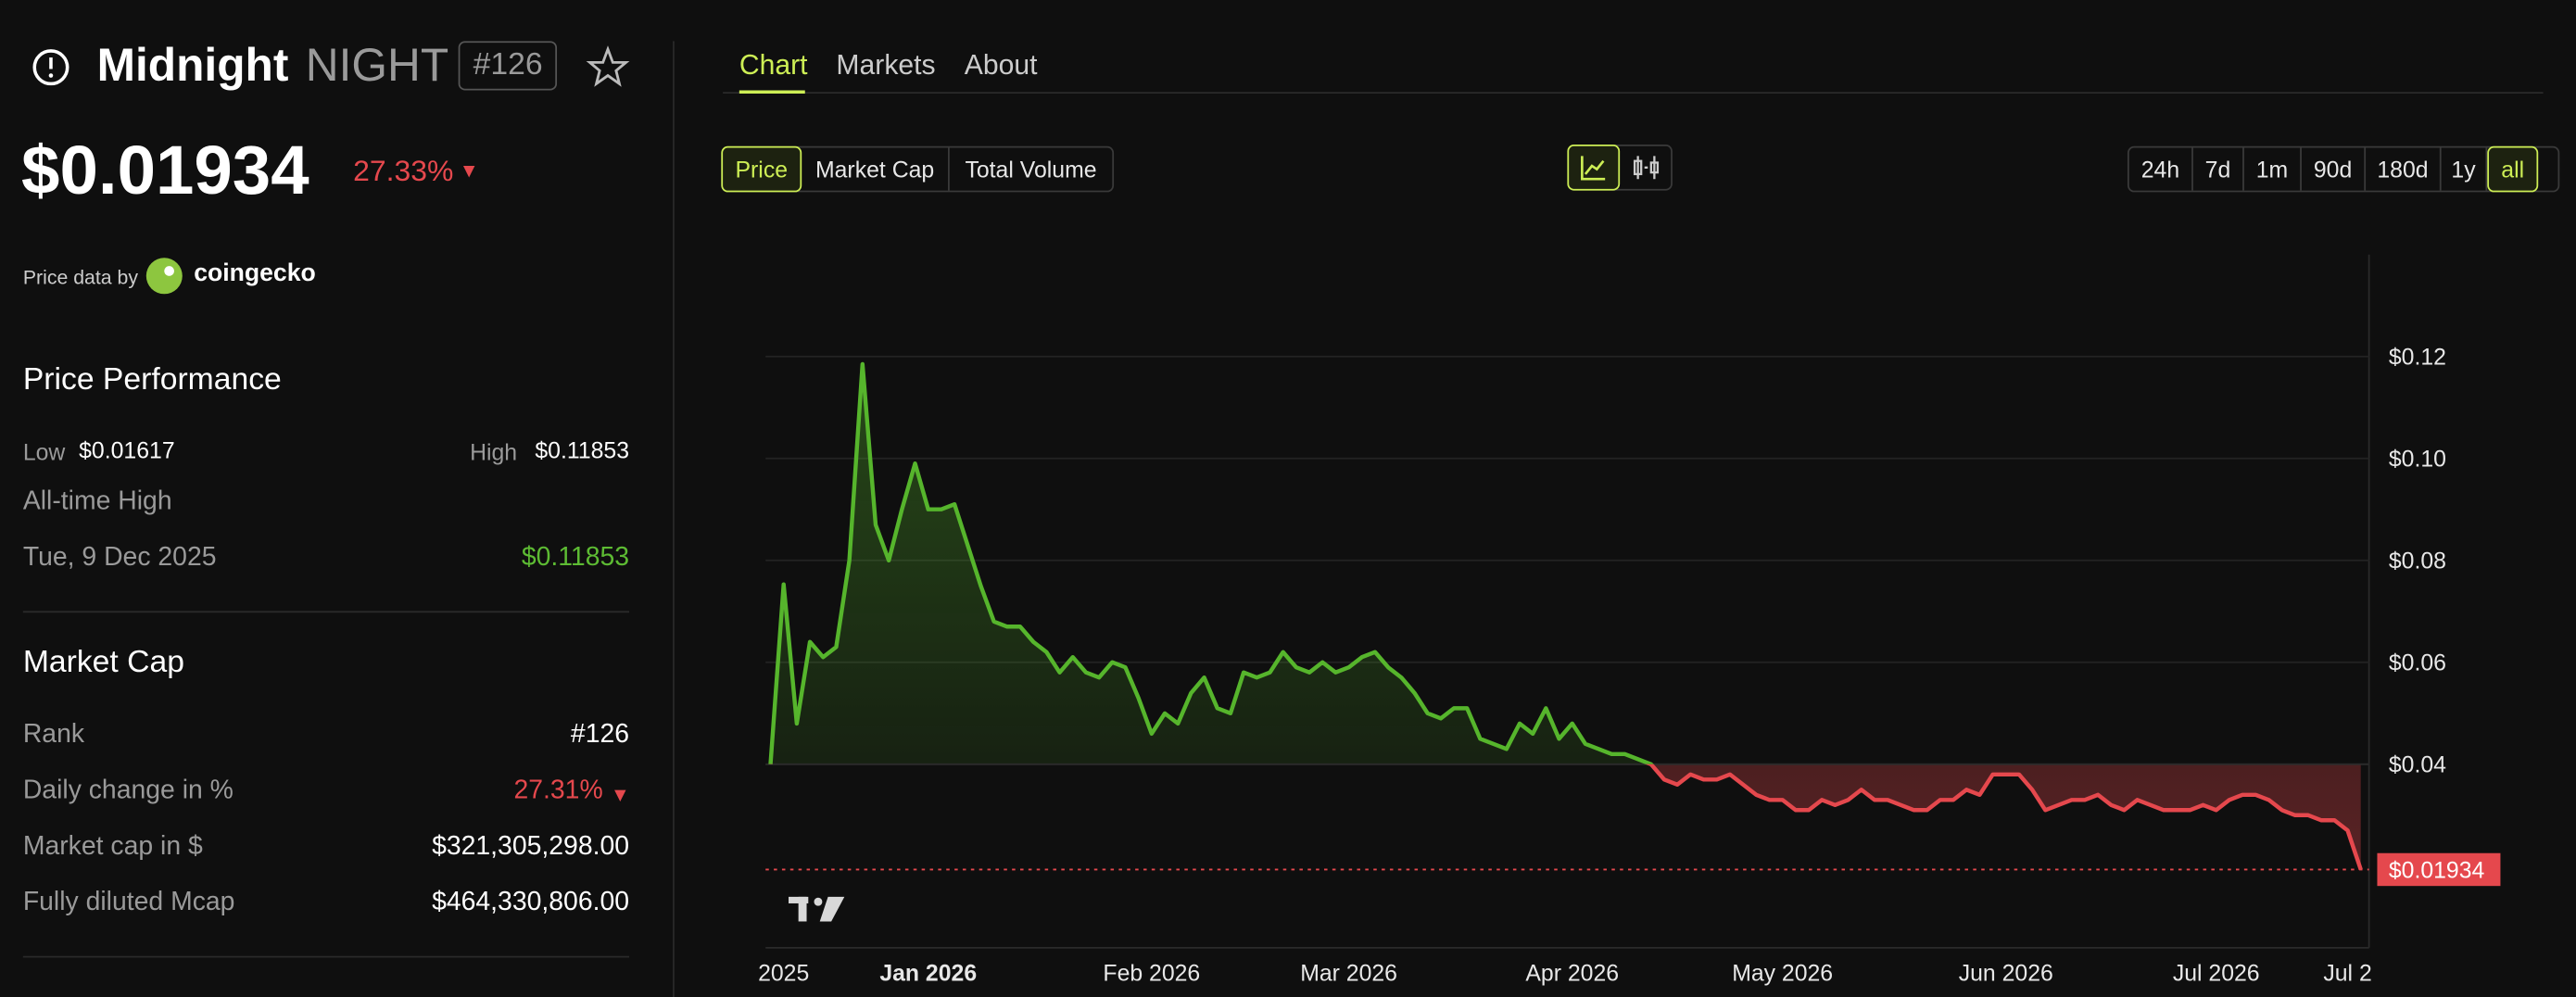  Describe the element at coordinates (582, 449) in the screenshot. I see `high-value: $0.11853` at that location.